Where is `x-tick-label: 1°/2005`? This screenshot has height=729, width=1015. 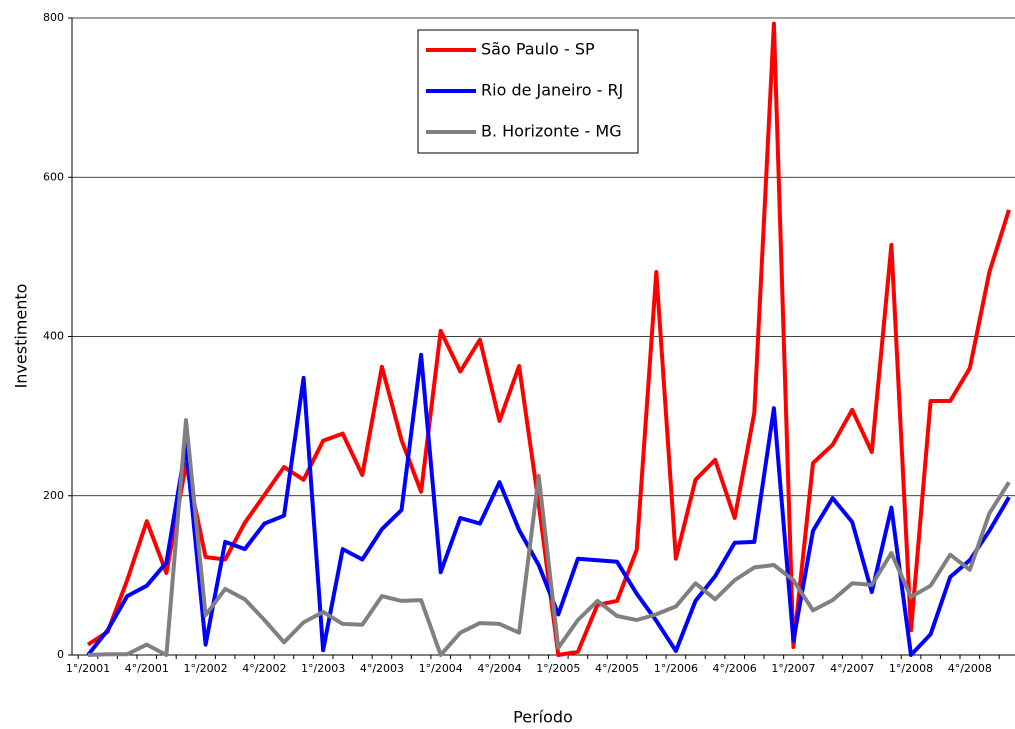 x-tick-label: 1°/2005 is located at coordinates (558, 668).